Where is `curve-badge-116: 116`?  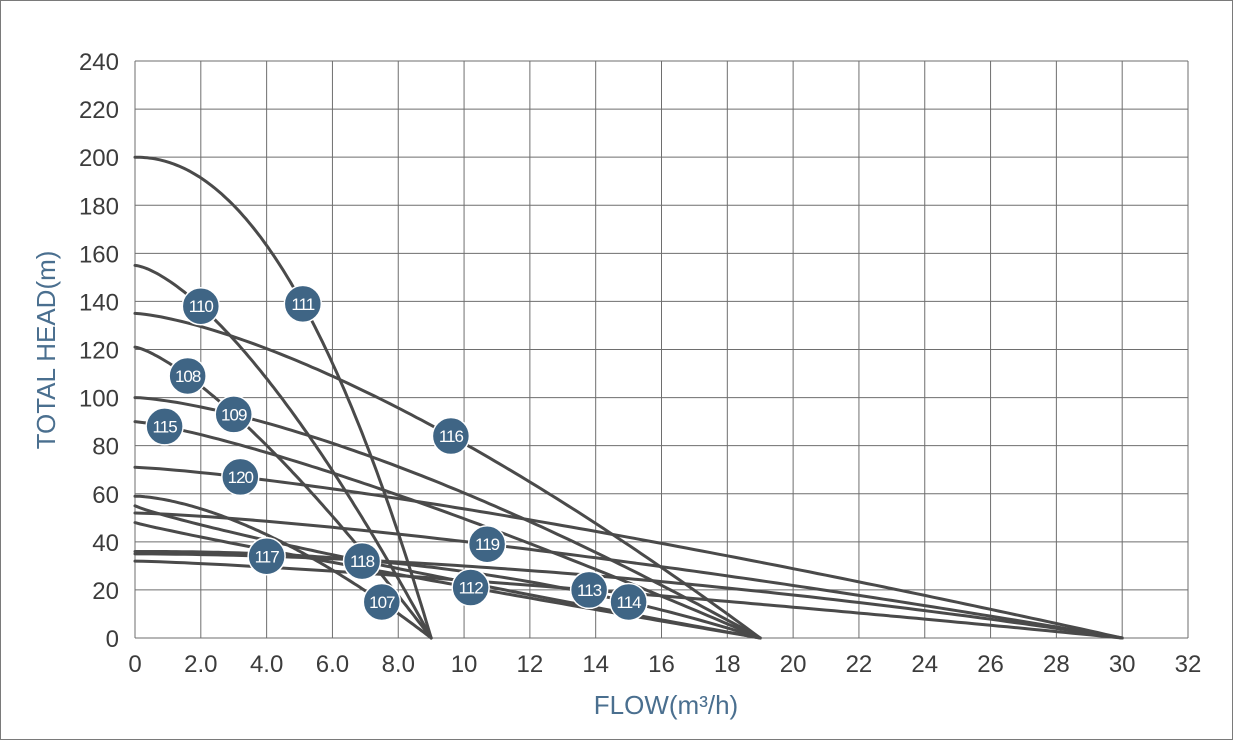 curve-badge-116: 116 is located at coordinates (451, 436).